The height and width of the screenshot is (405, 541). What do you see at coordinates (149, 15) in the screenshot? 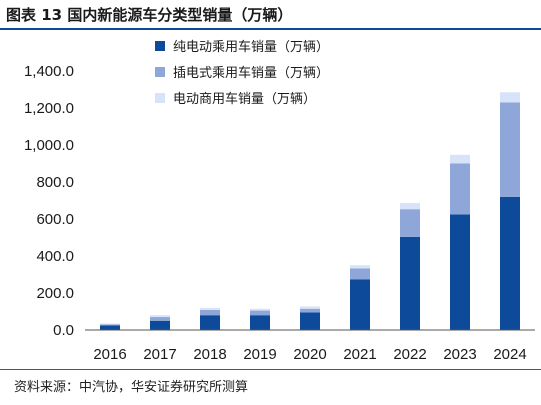
I see `chart-title: 图表 13 国内新能源车分类型销量（万辆）` at bounding box center [149, 15].